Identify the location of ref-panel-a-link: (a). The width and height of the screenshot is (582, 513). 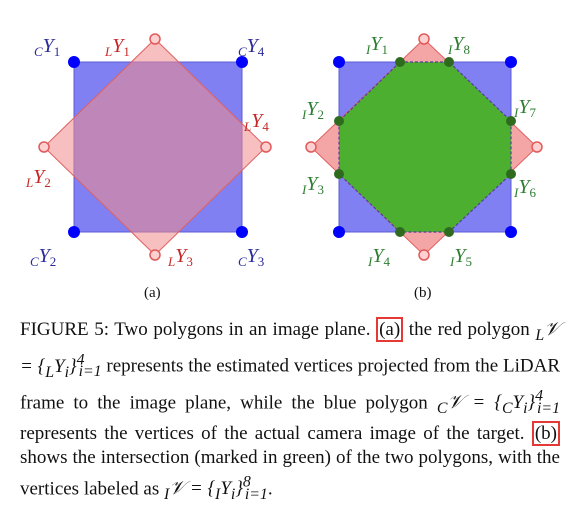
(390, 329).